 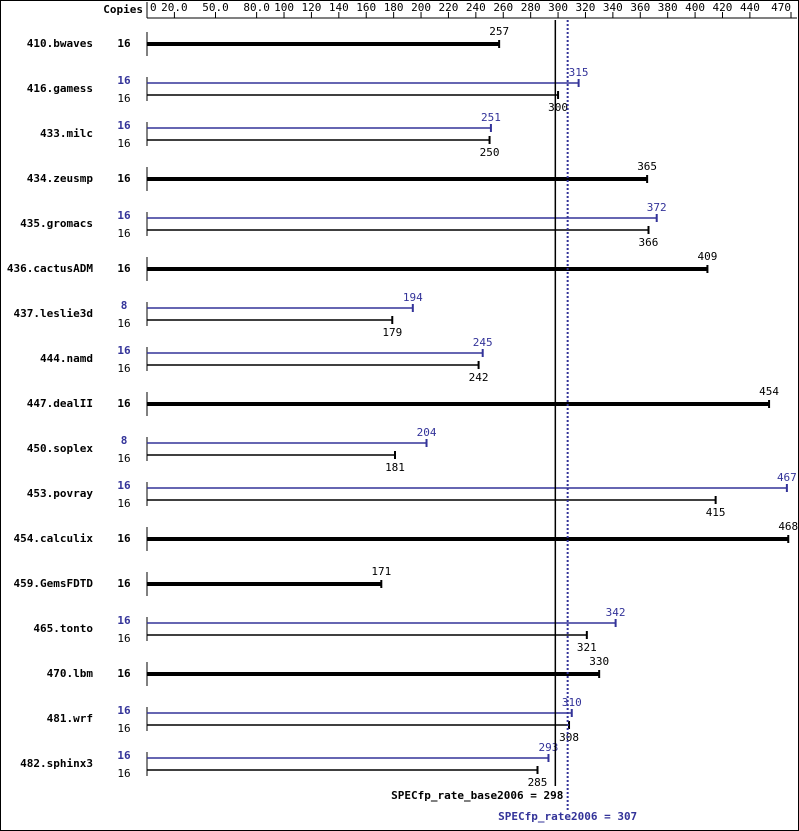 I want to click on category-label: 465.tonto, so click(x=63, y=628).